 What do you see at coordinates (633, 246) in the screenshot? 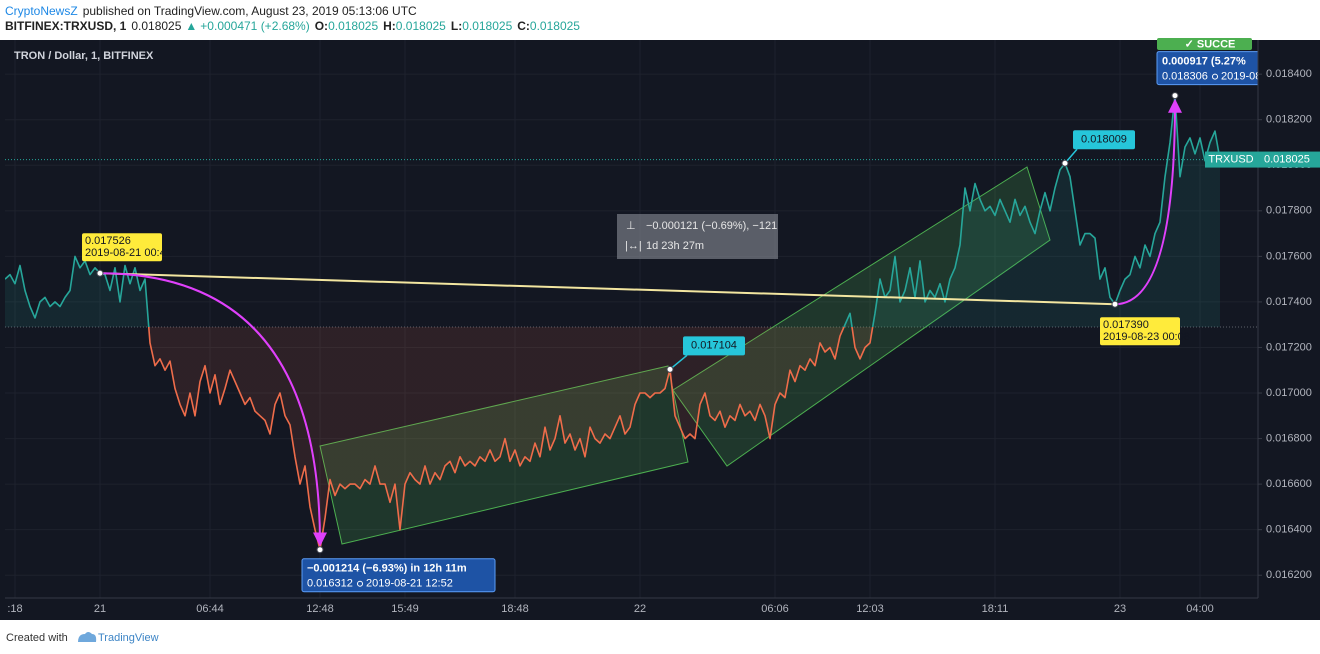
I see `date-range-icon: |↔|` at bounding box center [633, 246].